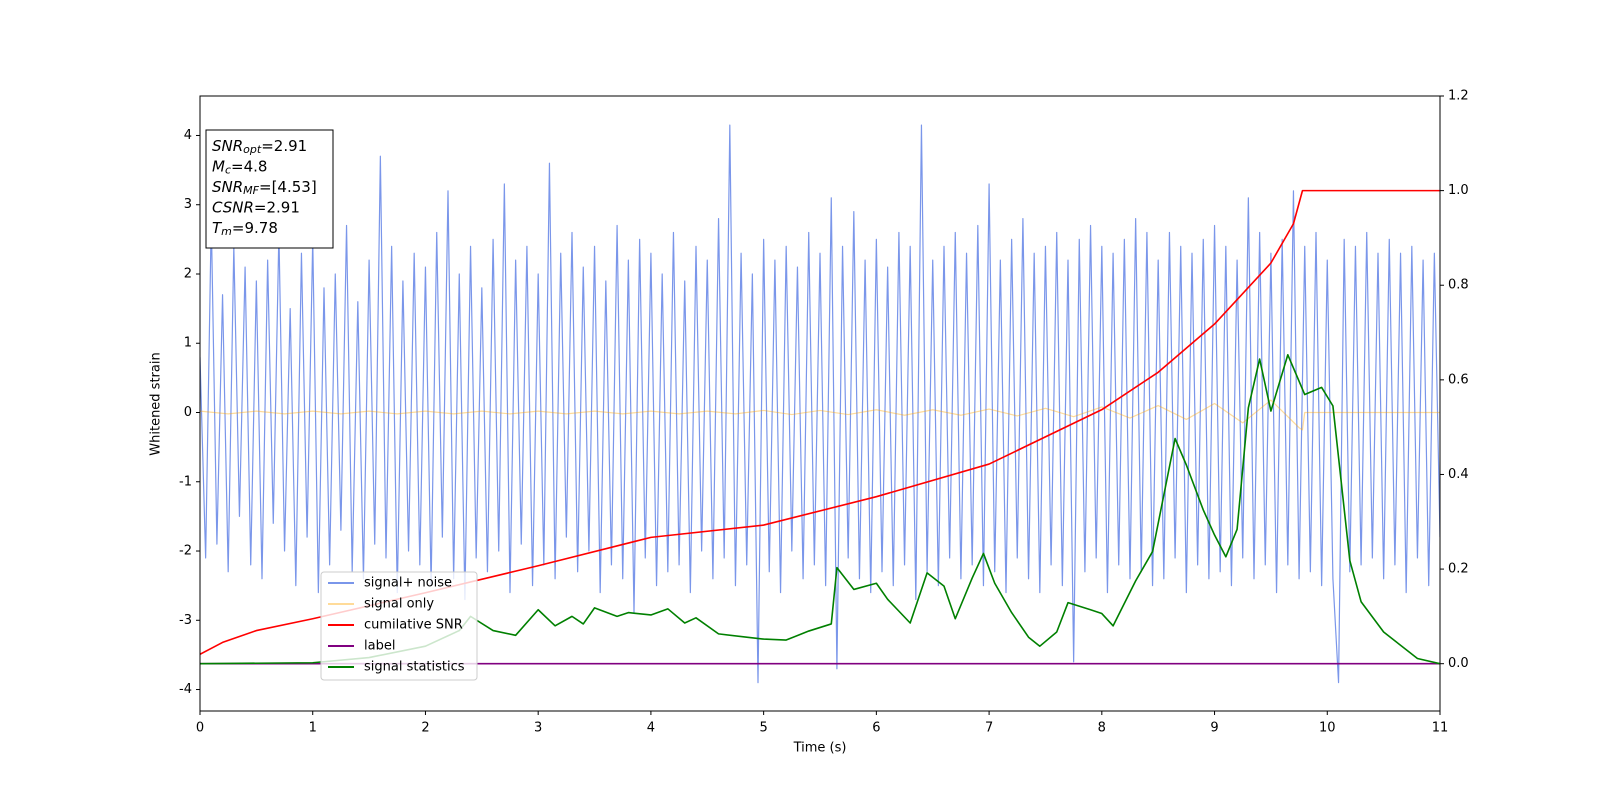  Describe the element at coordinates (1458, 96) in the screenshot. I see `y2-tick-label: 1.2` at that location.